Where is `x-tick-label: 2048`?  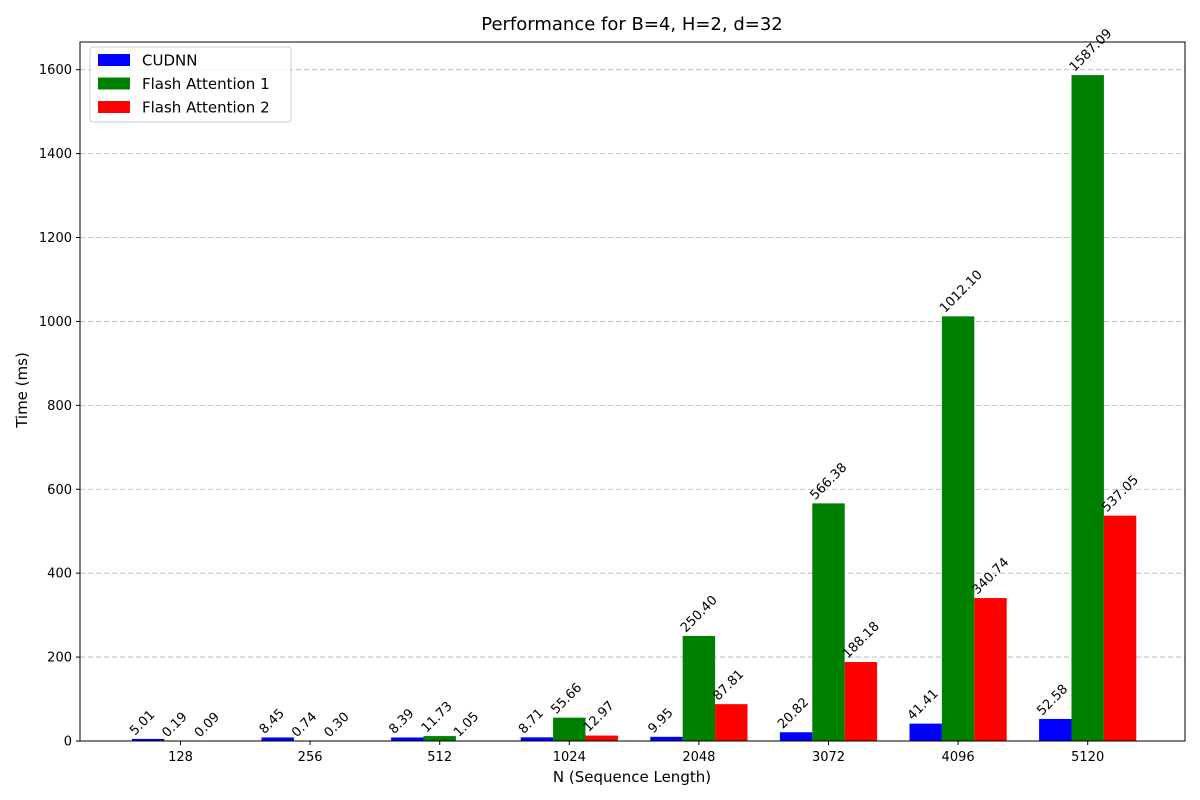
x-tick-label: 2048 is located at coordinates (698, 757).